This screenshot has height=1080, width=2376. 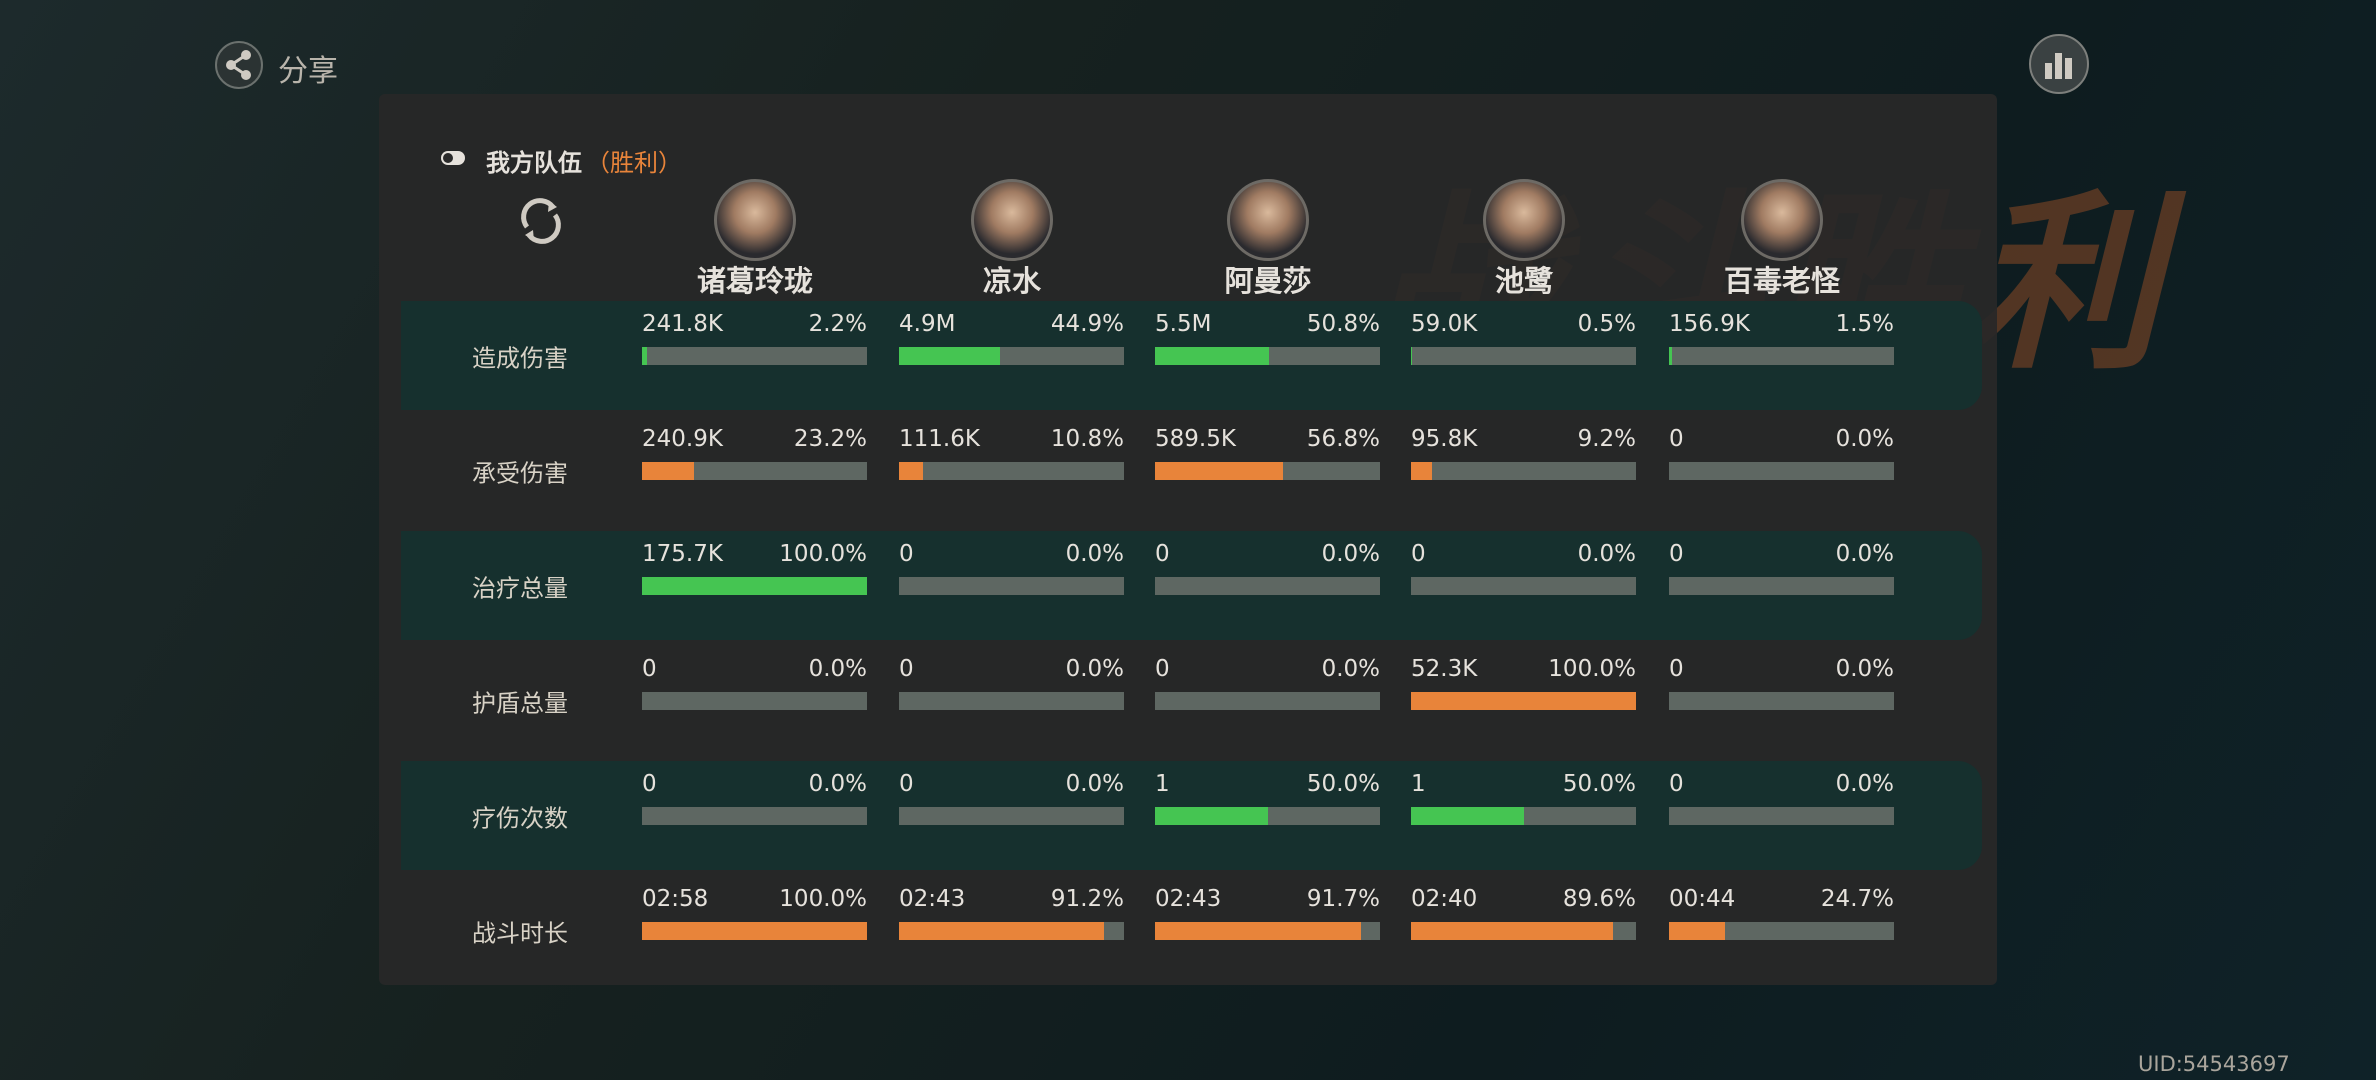 I want to click on stat-share: 91.2%, so click(x=1087, y=899).